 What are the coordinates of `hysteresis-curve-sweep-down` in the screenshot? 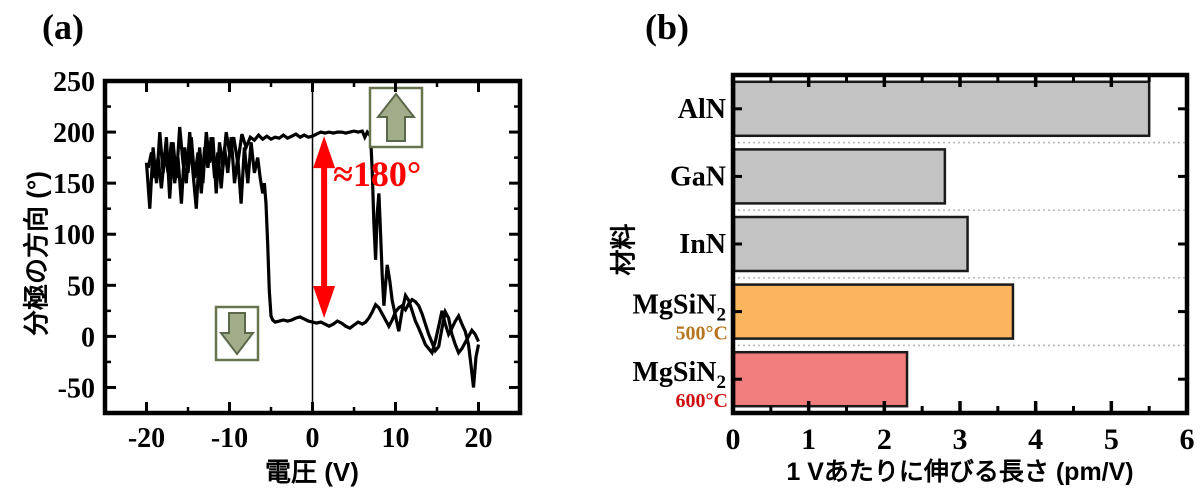 It's located at (313, 246).